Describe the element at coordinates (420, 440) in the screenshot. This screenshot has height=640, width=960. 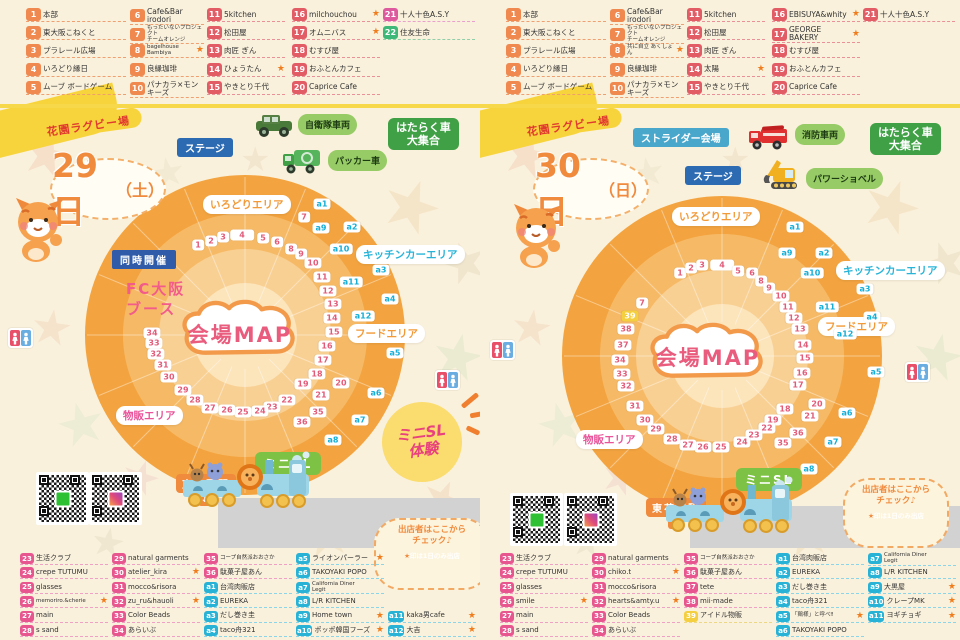
I see `mini-sl-experience-text: ミニSL 体験` at that location.